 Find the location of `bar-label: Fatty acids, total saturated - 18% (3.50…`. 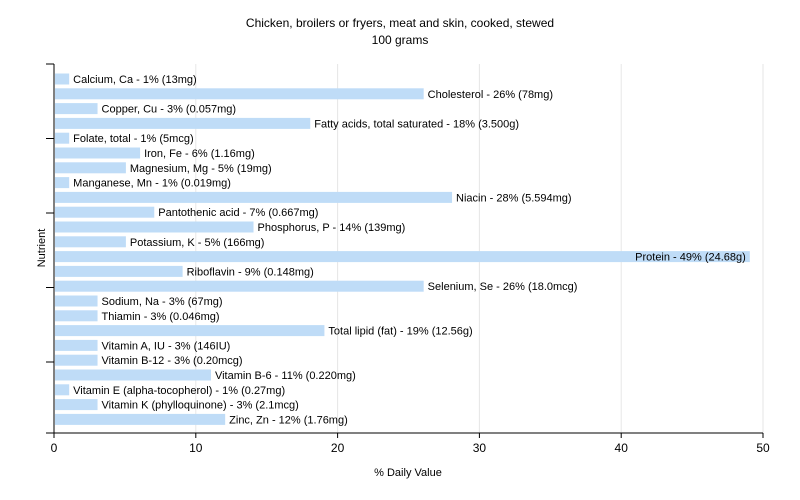

bar-label: Fatty acids, total saturated - 18% (3.50… is located at coordinates (416, 124).